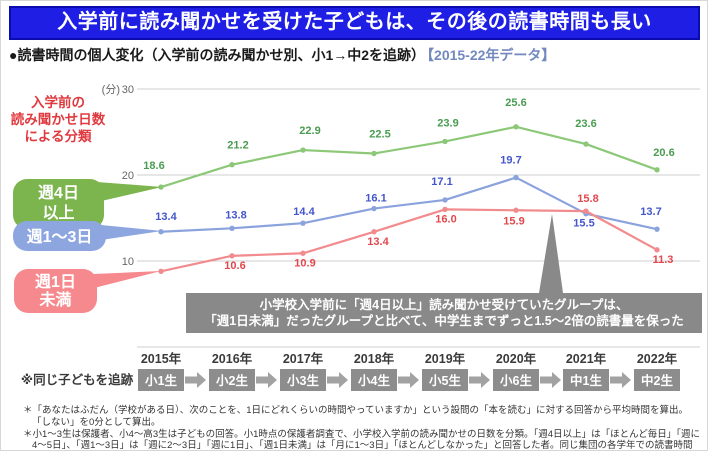  Describe the element at coordinates (444, 304) in the screenshot. I see `annotation-text-line1: 小学校入学前に「週4日以上」読み聞かせ受けていたグループは、` at that location.